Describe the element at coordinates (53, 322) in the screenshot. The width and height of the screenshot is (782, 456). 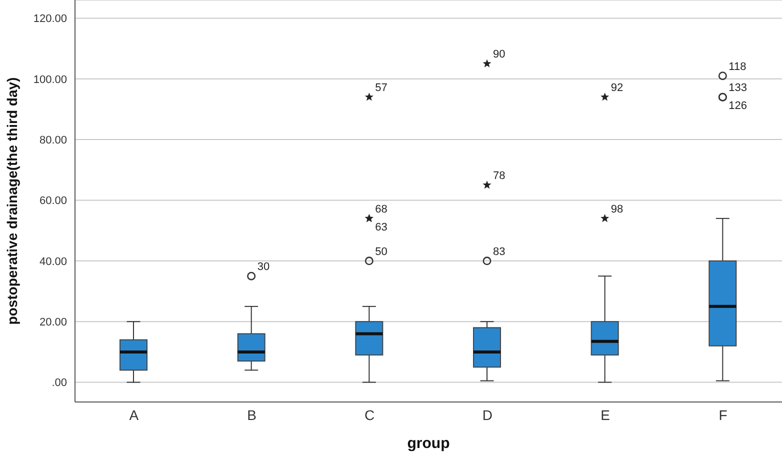
I see `y-tick-label: 20.00` at that location.